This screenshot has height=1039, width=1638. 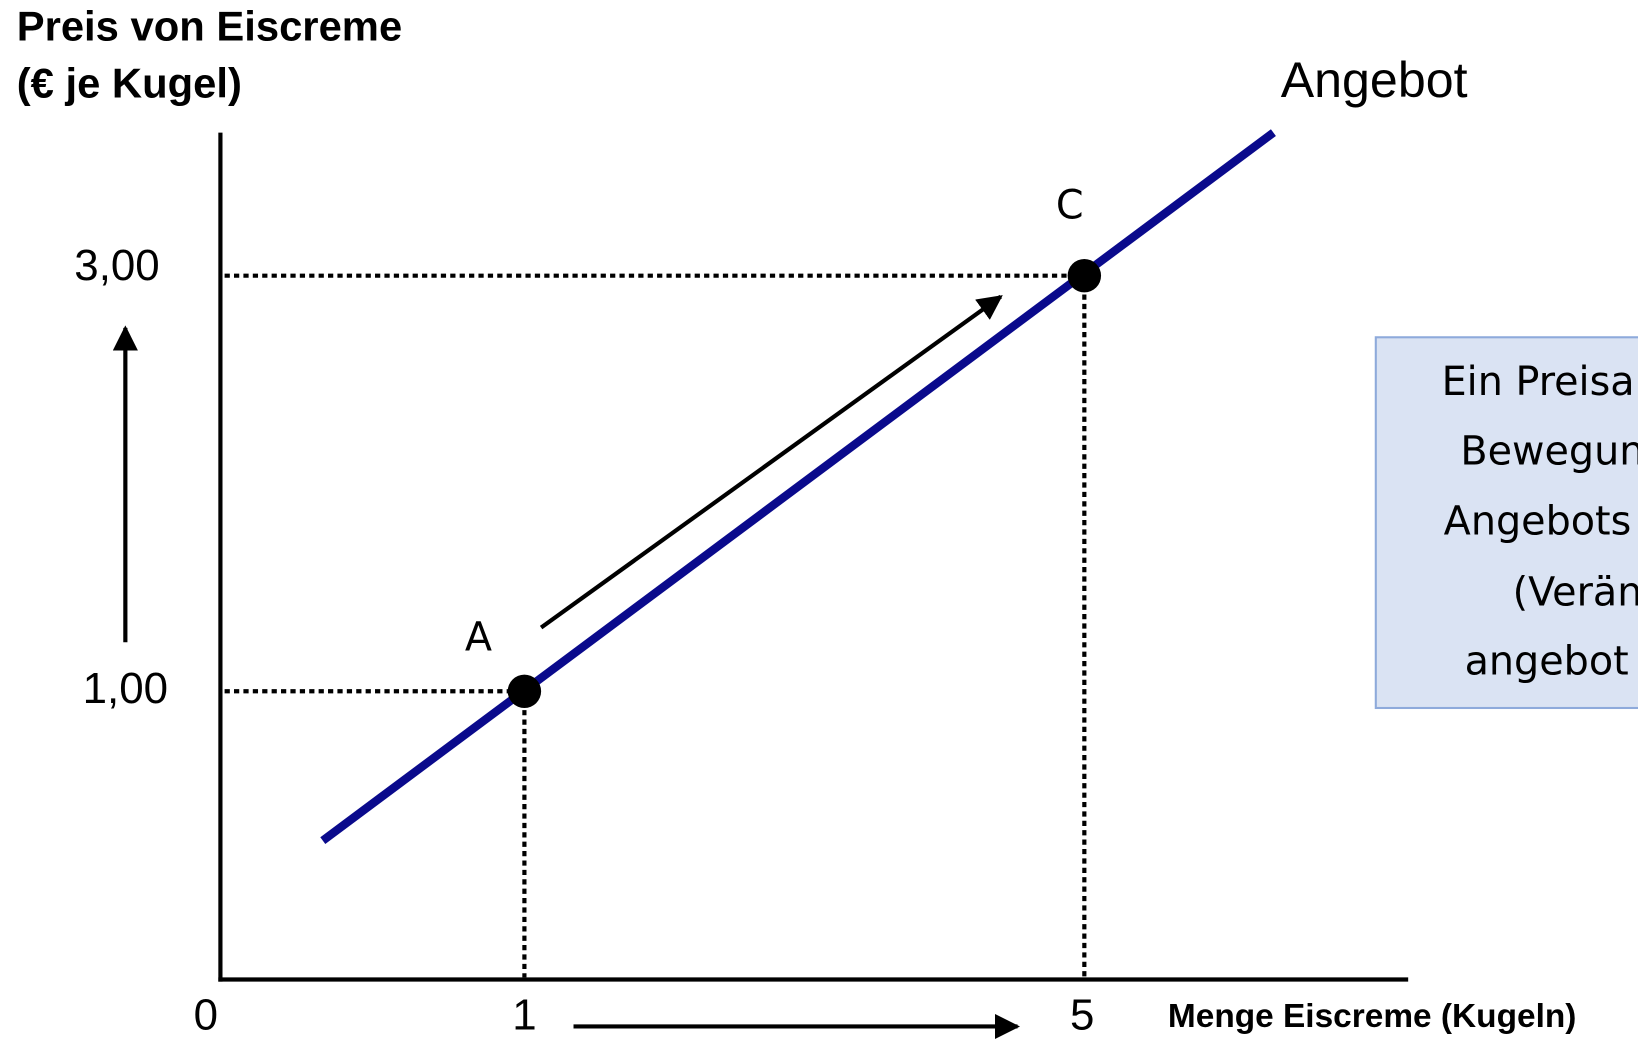 I want to click on point-label: A, so click(x=478, y=638).